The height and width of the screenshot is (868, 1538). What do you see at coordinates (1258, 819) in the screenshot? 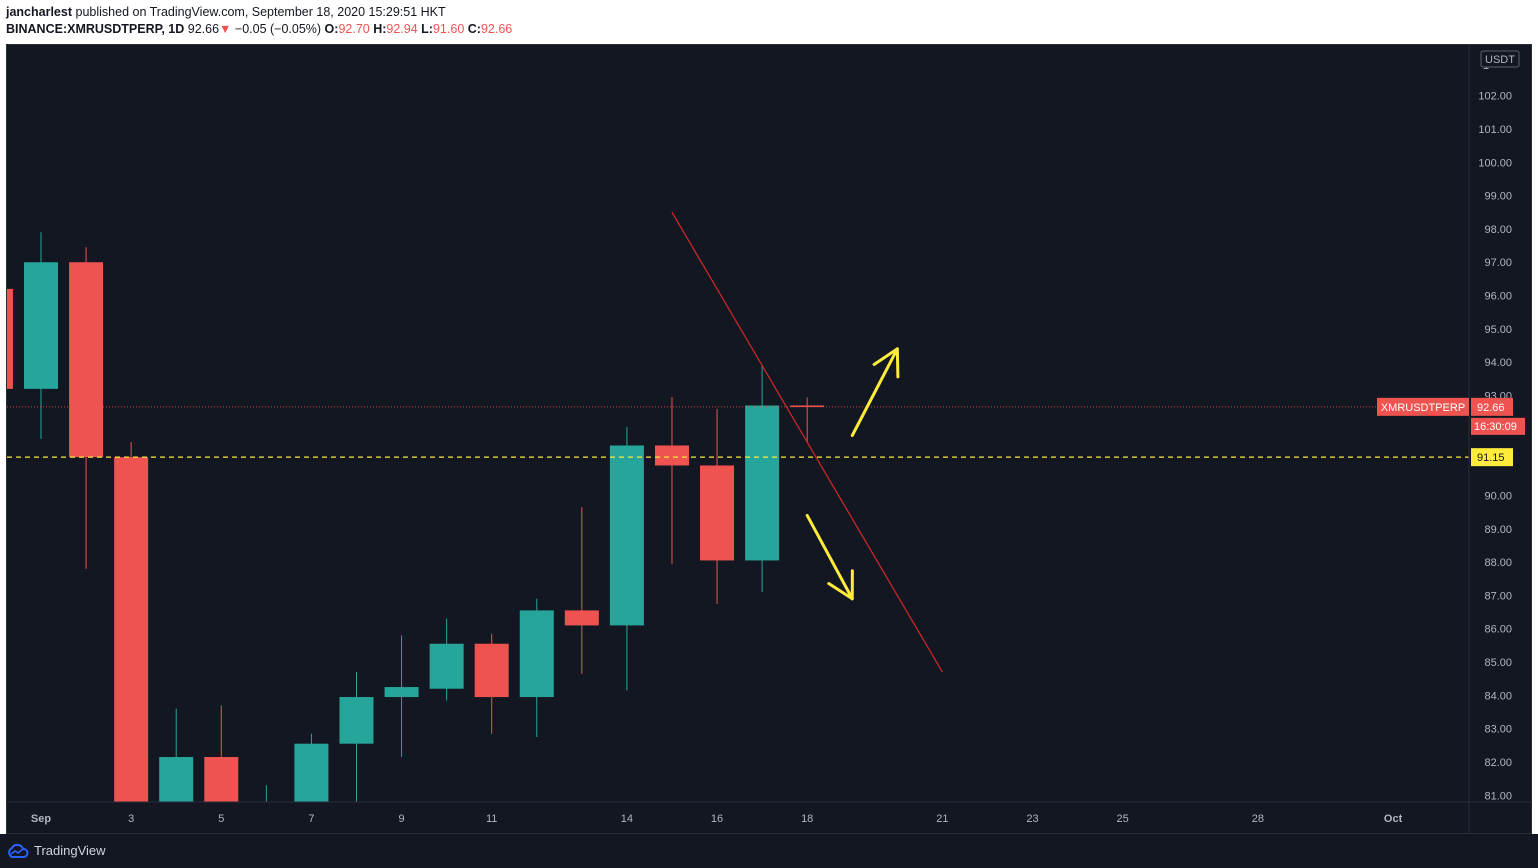
I see `x-tick-label: 28` at bounding box center [1258, 819].